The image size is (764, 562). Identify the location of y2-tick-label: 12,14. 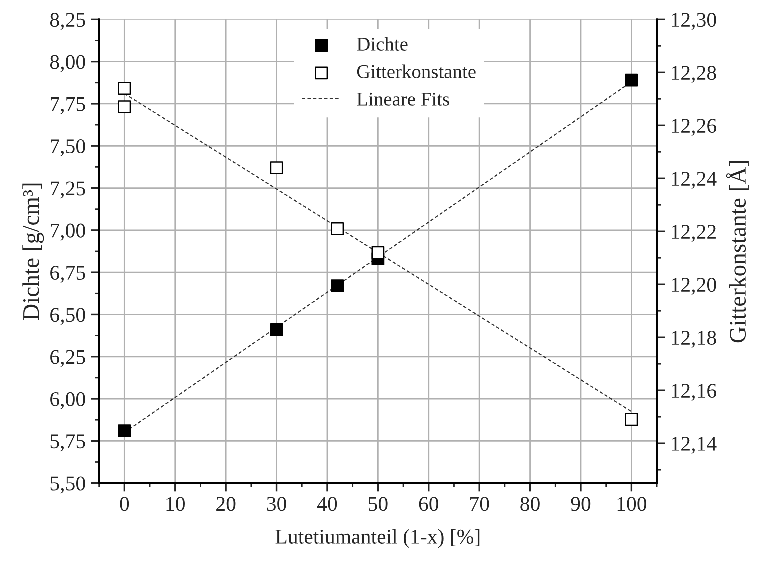
(694, 445).